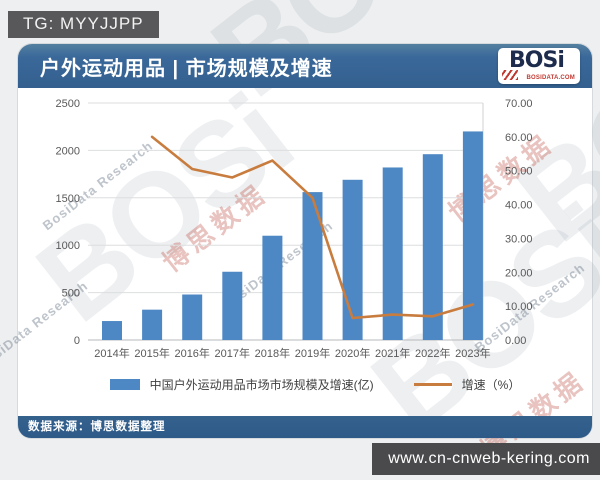 Image resolution: width=600 pixels, height=480 pixels. What do you see at coordinates (510, 75) in the screenshot?
I see `bosi-logo-stripes-icon` at bounding box center [510, 75].